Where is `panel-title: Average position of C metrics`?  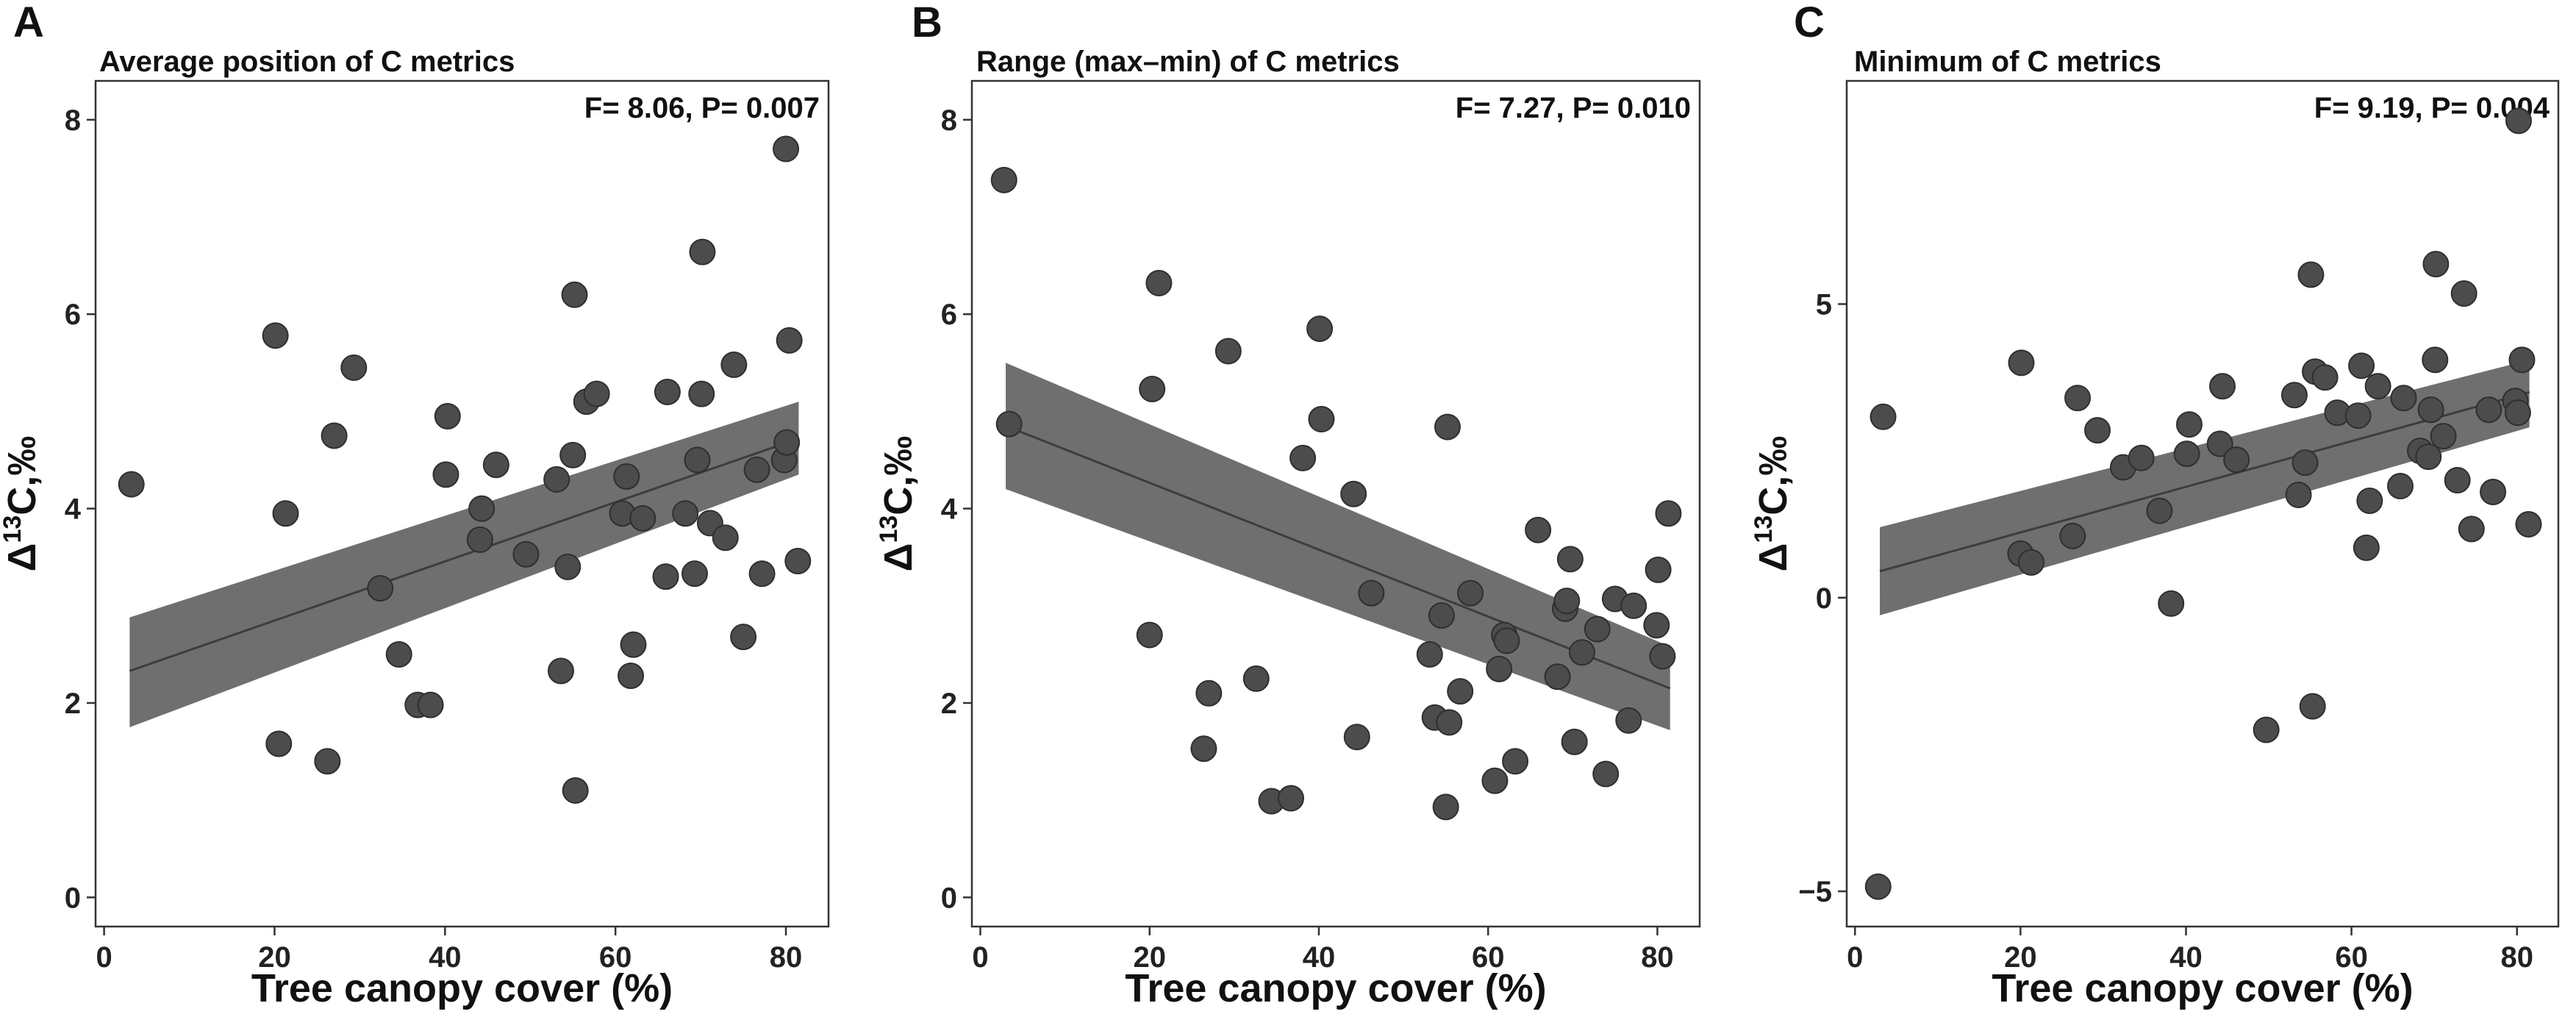 panel-title: Average position of C metrics is located at coordinates (307, 62).